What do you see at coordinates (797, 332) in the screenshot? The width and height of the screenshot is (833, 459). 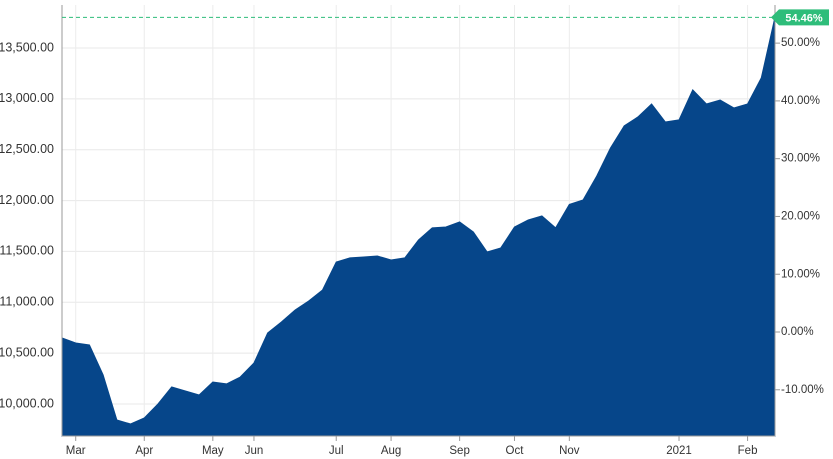 I see `y2-tick-label: 0.00%` at bounding box center [797, 332].